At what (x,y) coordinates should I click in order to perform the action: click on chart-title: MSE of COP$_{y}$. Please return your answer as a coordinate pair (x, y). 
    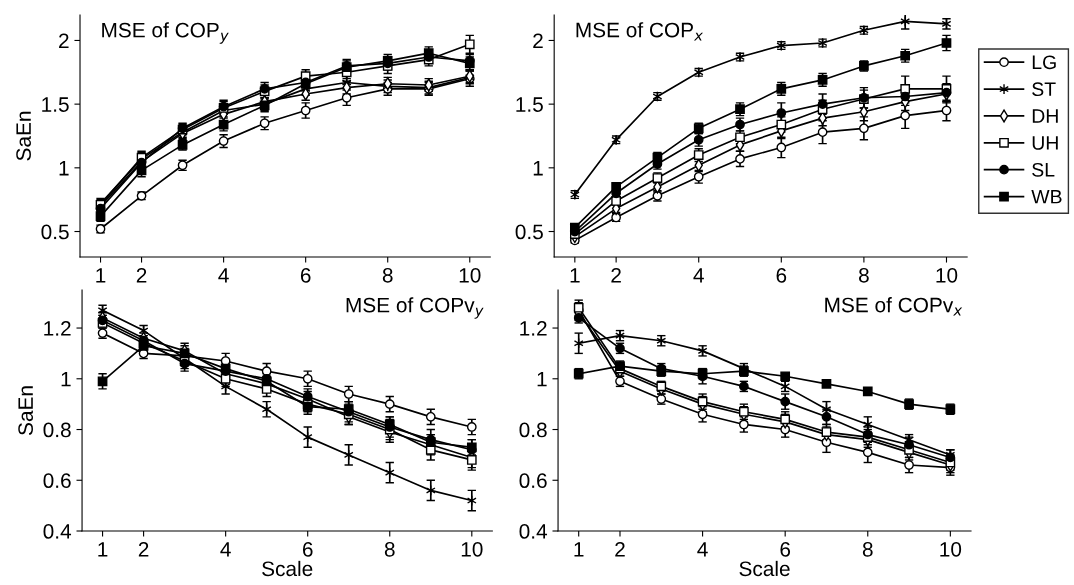
    Looking at the image, I should click on (165, 33).